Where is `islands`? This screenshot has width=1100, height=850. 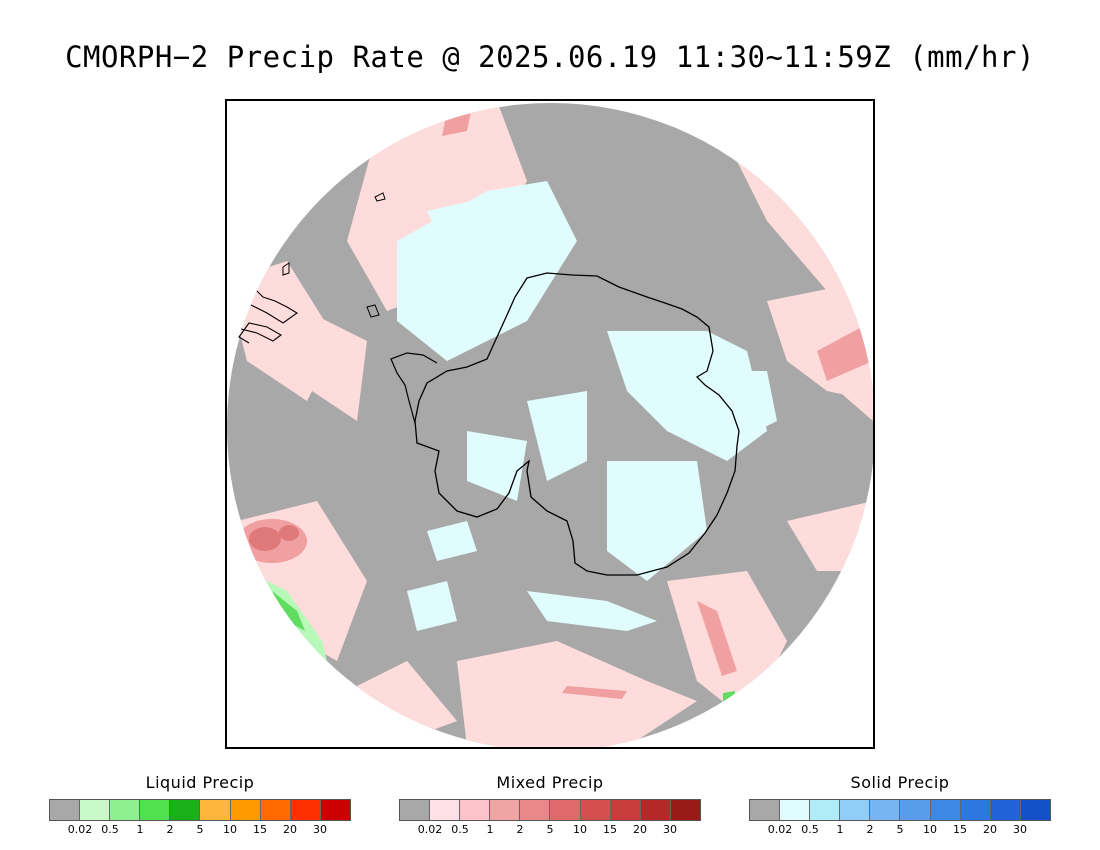
islands is located at coordinates (334, 255).